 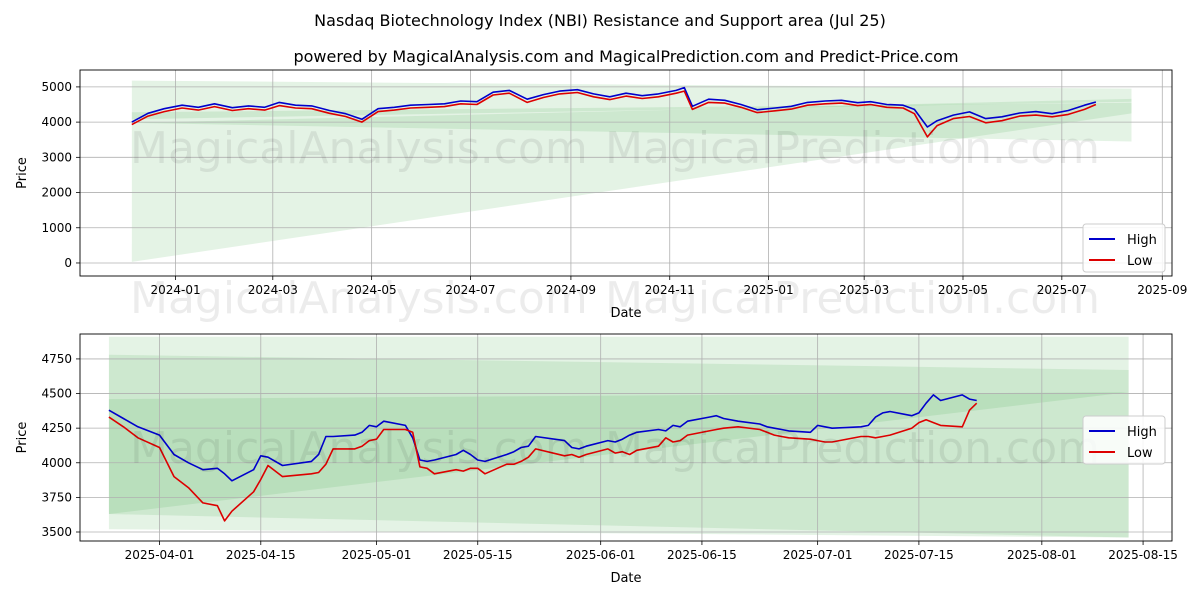 I want to click on y-tick-label: 3750, so click(x=56, y=497).